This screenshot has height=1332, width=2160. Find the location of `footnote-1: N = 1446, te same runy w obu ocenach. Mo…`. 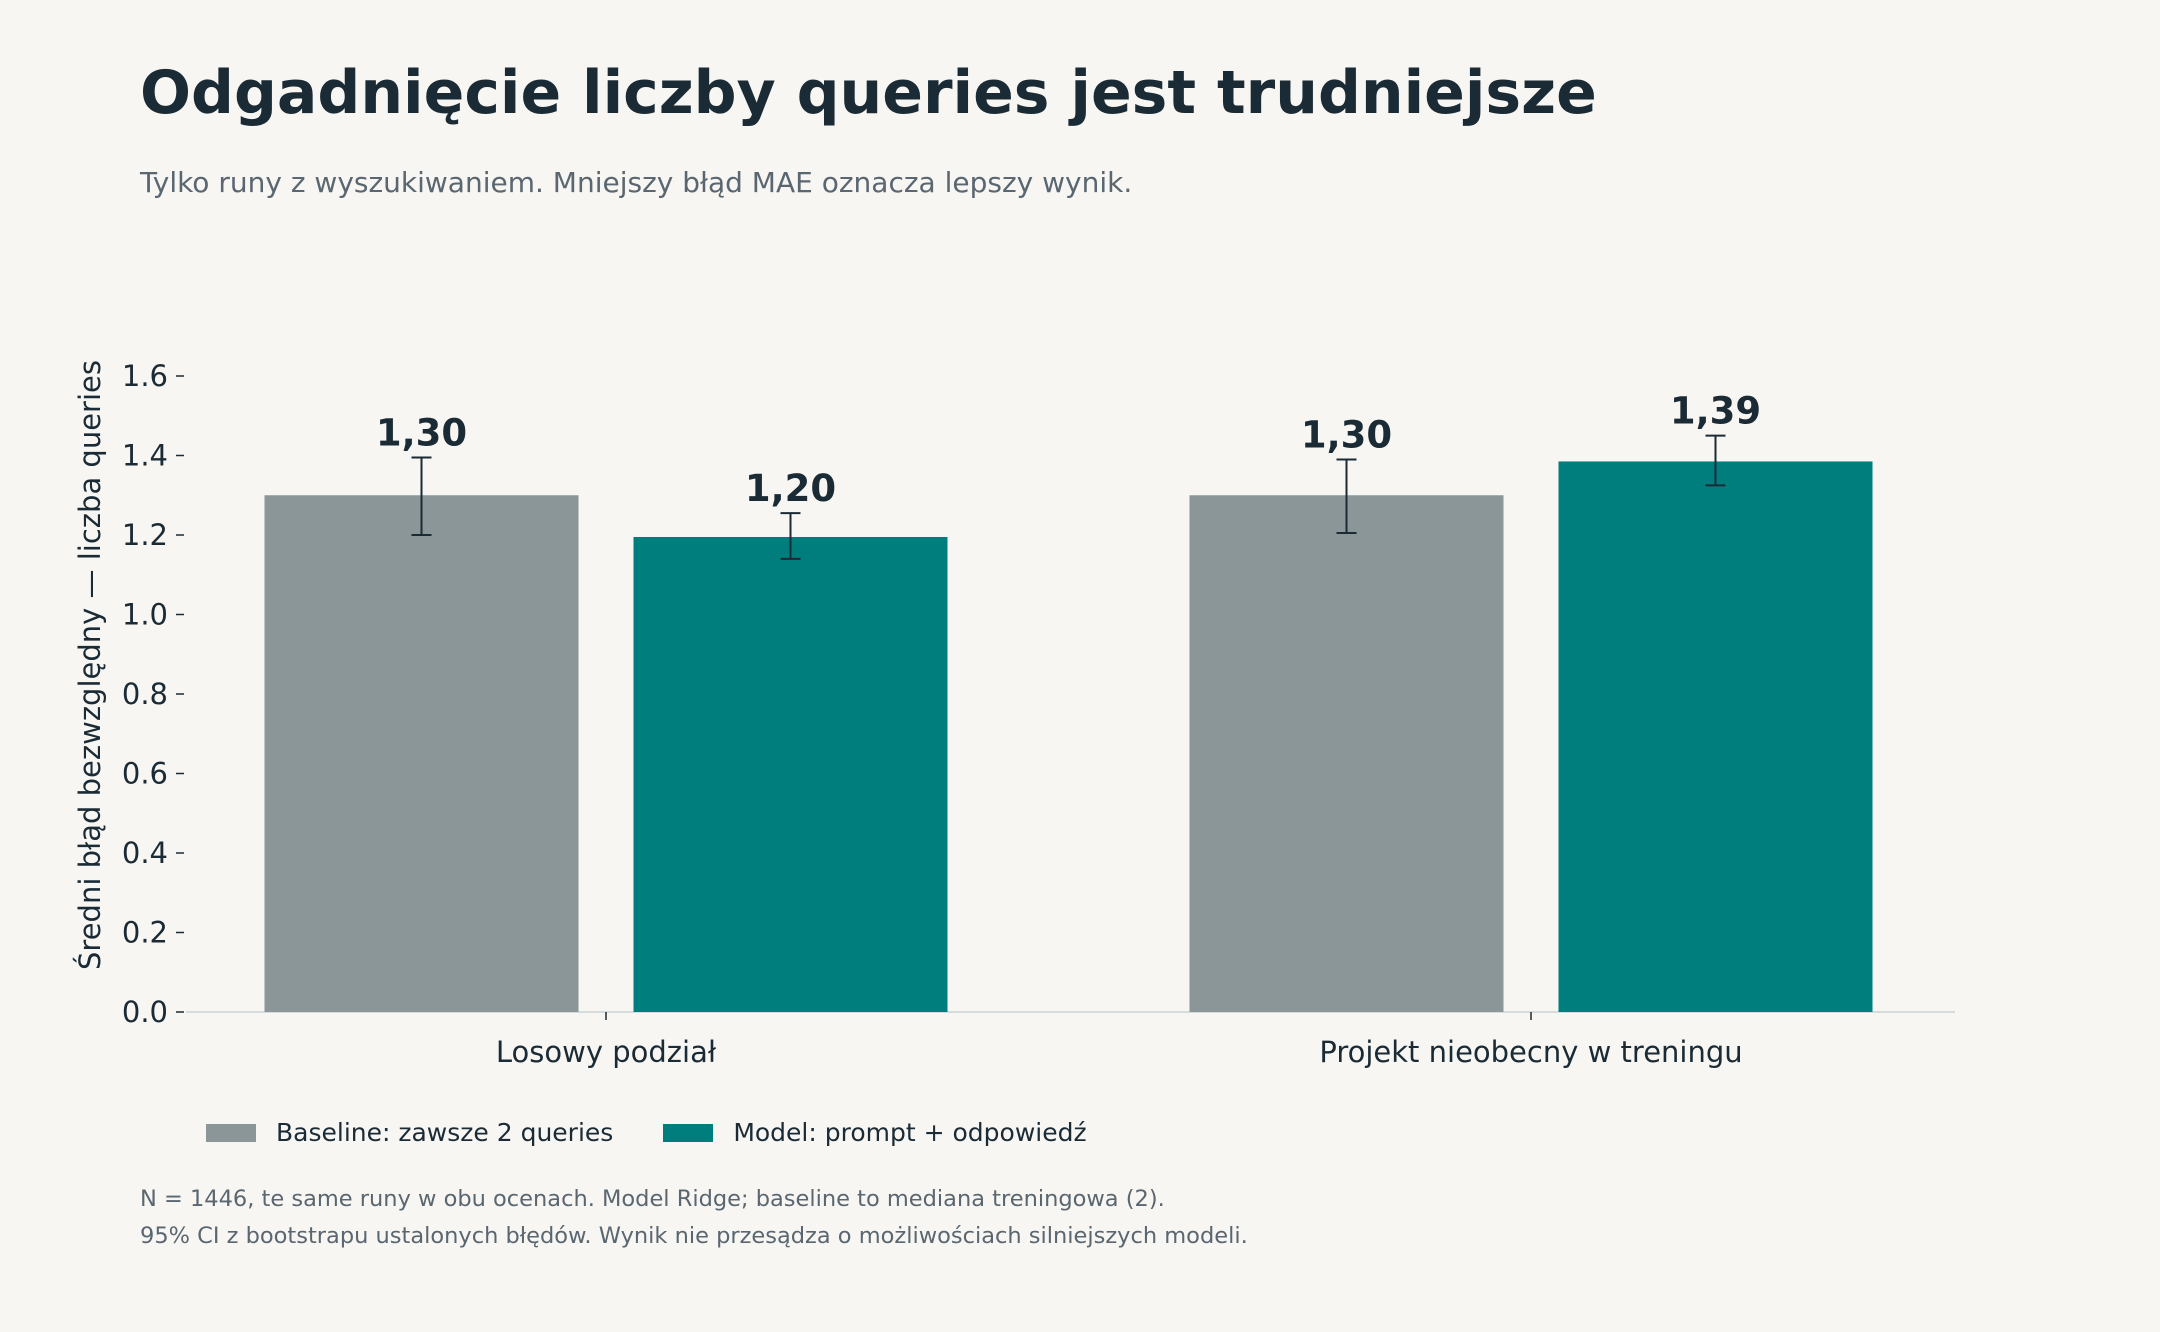

footnote-1: N = 1446, te same runy w obu ocenach. Mo… is located at coordinates (652, 1199).